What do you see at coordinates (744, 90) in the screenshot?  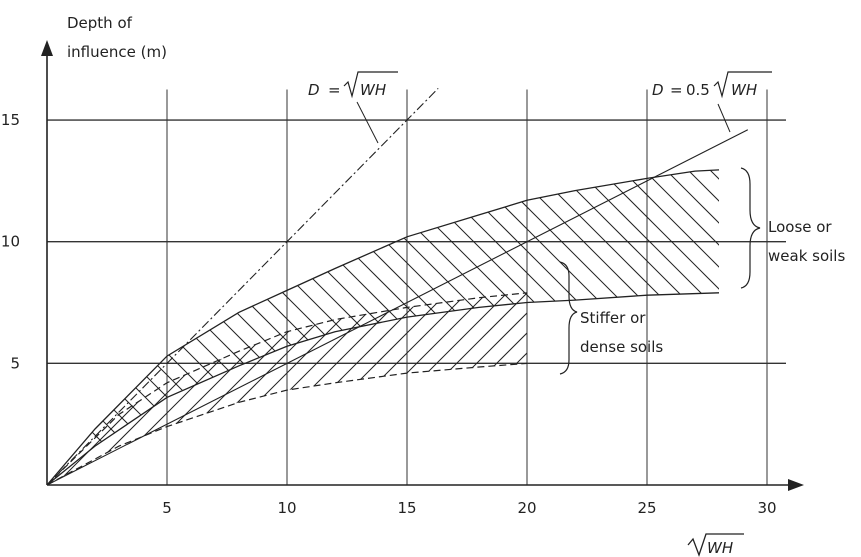 I see `formula-half-rhs: WH` at bounding box center [744, 90].